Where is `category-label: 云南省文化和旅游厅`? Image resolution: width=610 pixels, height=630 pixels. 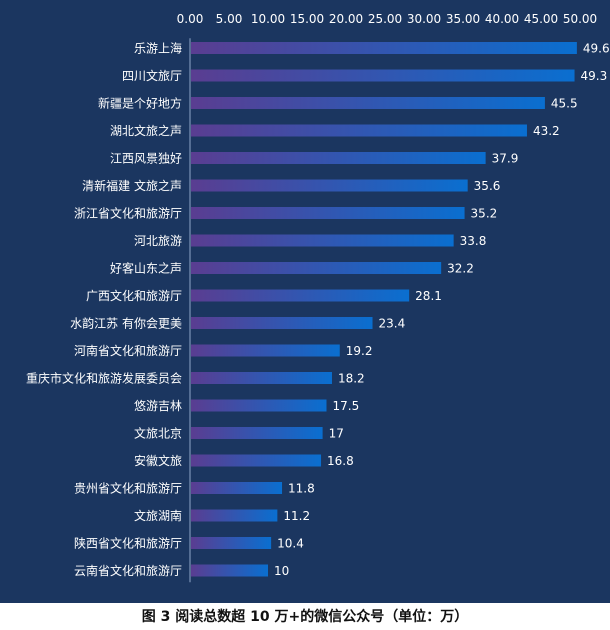
category-label: 云南省文化和旅游厅 is located at coordinates (128, 570).